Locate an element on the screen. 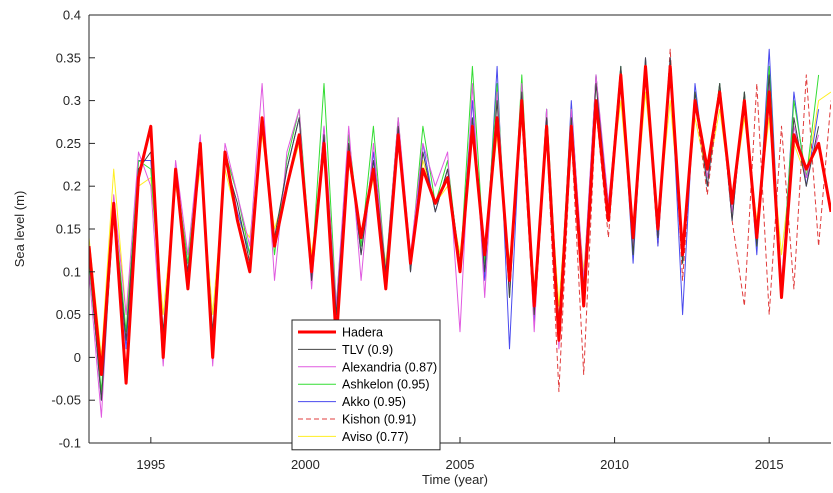 The height and width of the screenshot is (493, 833). x-tick-label: 1995 is located at coordinates (150, 464).